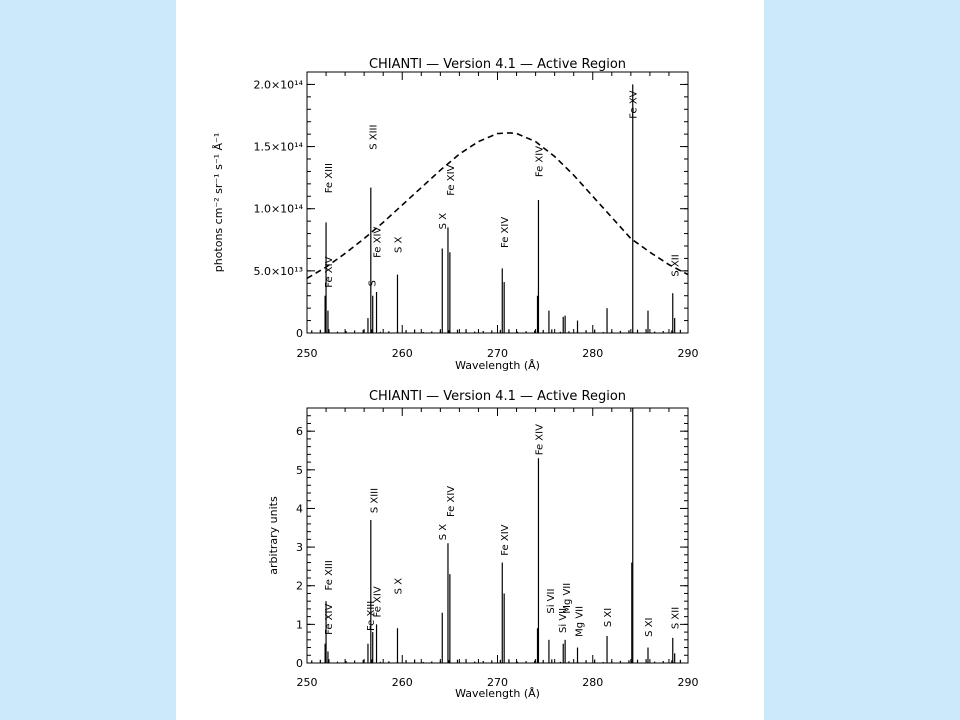 The image size is (960, 720). What do you see at coordinates (634, 104) in the screenshot?
I see `ion-label: Fe XV` at bounding box center [634, 104].